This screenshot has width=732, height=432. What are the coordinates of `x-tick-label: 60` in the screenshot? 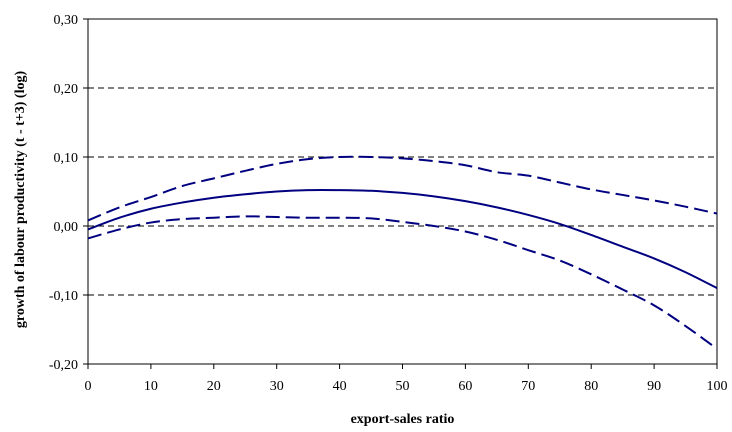 It's located at (465, 386).